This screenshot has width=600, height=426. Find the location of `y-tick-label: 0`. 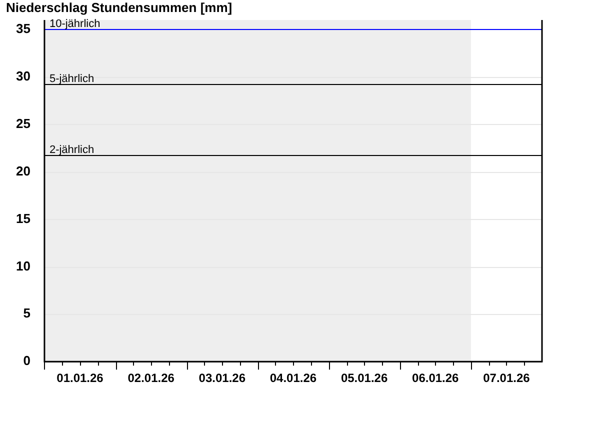

y-tick-label: 0 is located at coordinates (26, 360).